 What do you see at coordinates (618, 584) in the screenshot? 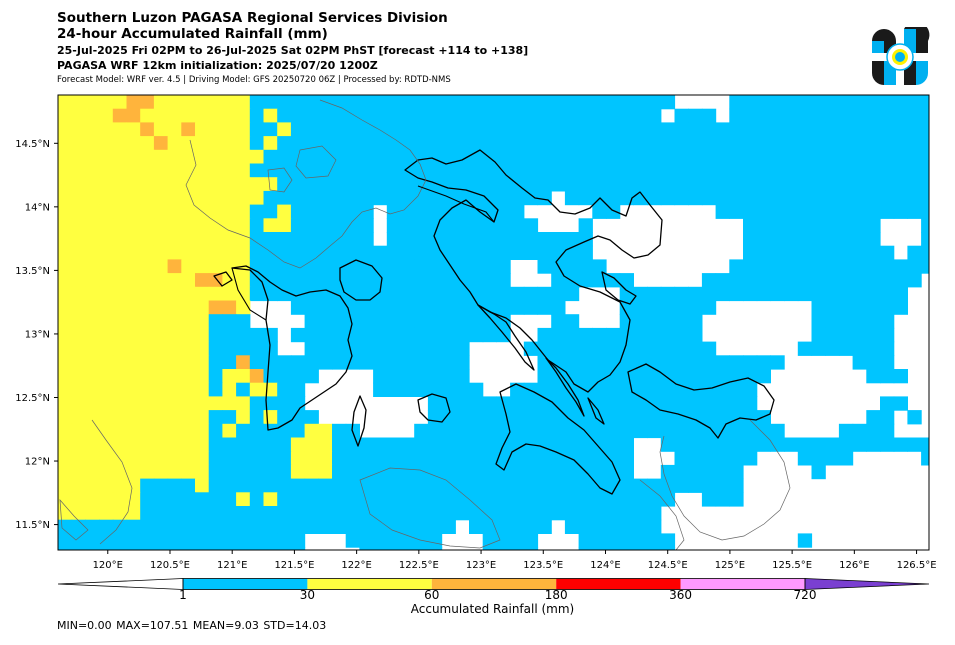
I see `colorbar-segment` at bounding box center [618, 584].